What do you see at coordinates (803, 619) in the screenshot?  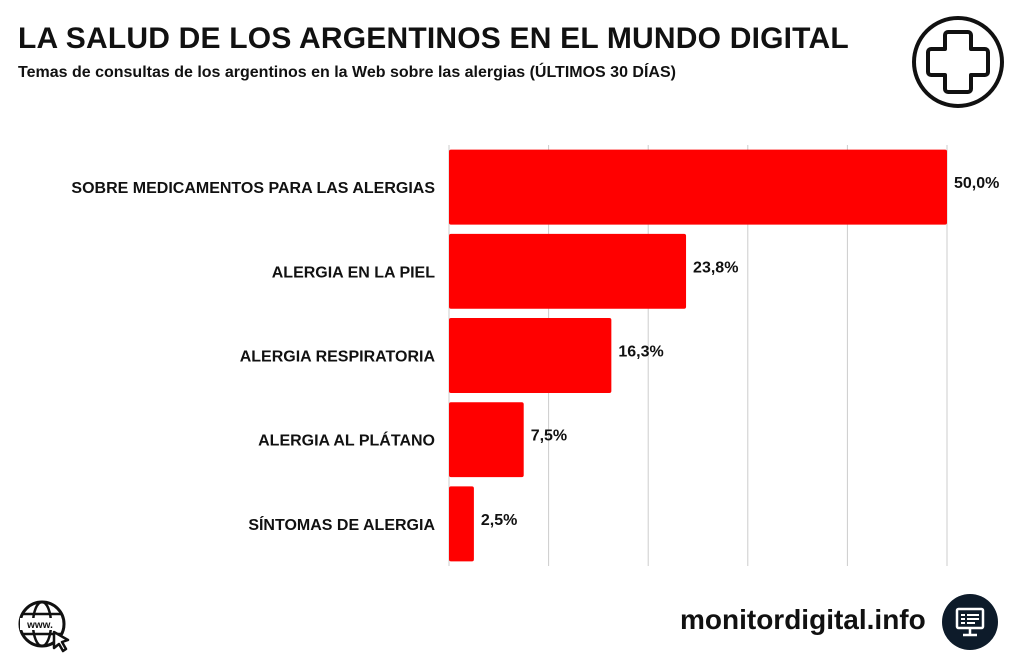 I see `brand-name: monitordigital.info` at bounding box center [803, 619].